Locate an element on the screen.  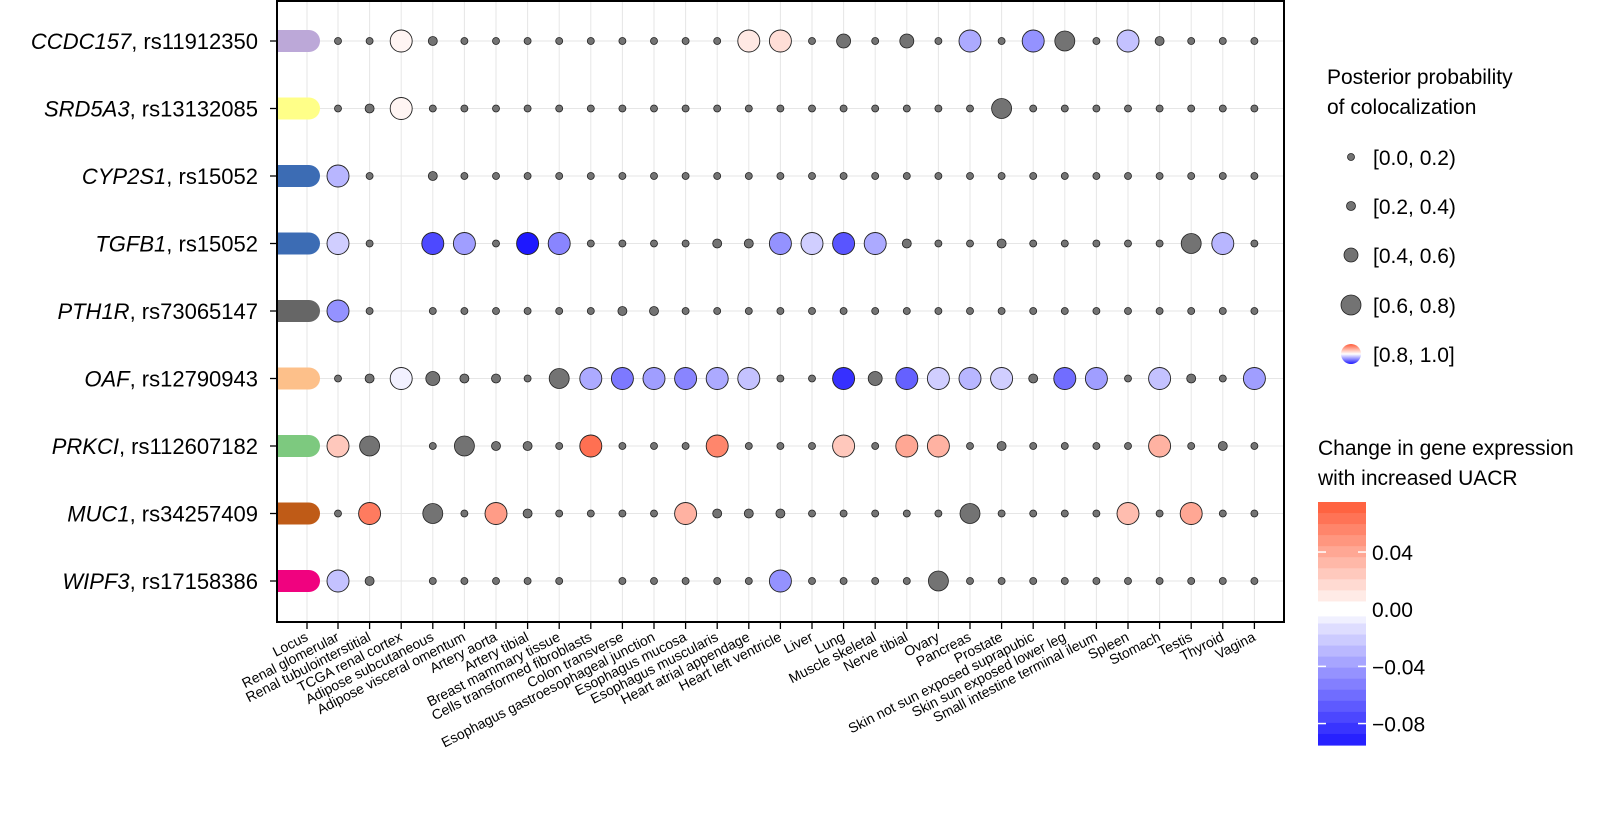
size-legend-label: [0.4, 0.6) is located at coordinates (1414, 256).